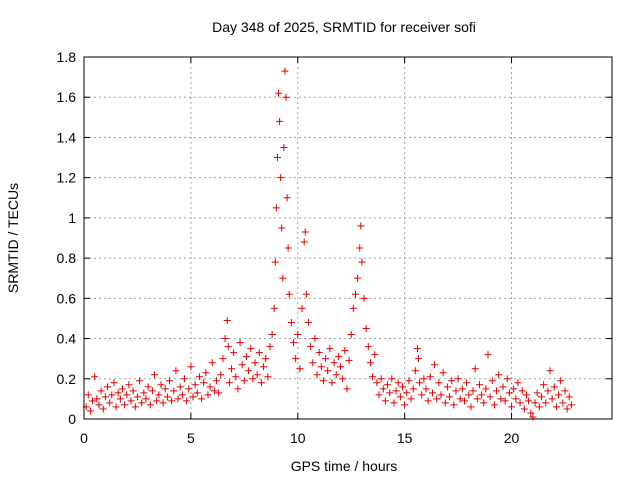 The height and width of the screenshot is (480, 640). What do you see at coordinates (298, 438) in the screenshot?
I see `x-tick-label: 10` at bounding box center [298, 438].